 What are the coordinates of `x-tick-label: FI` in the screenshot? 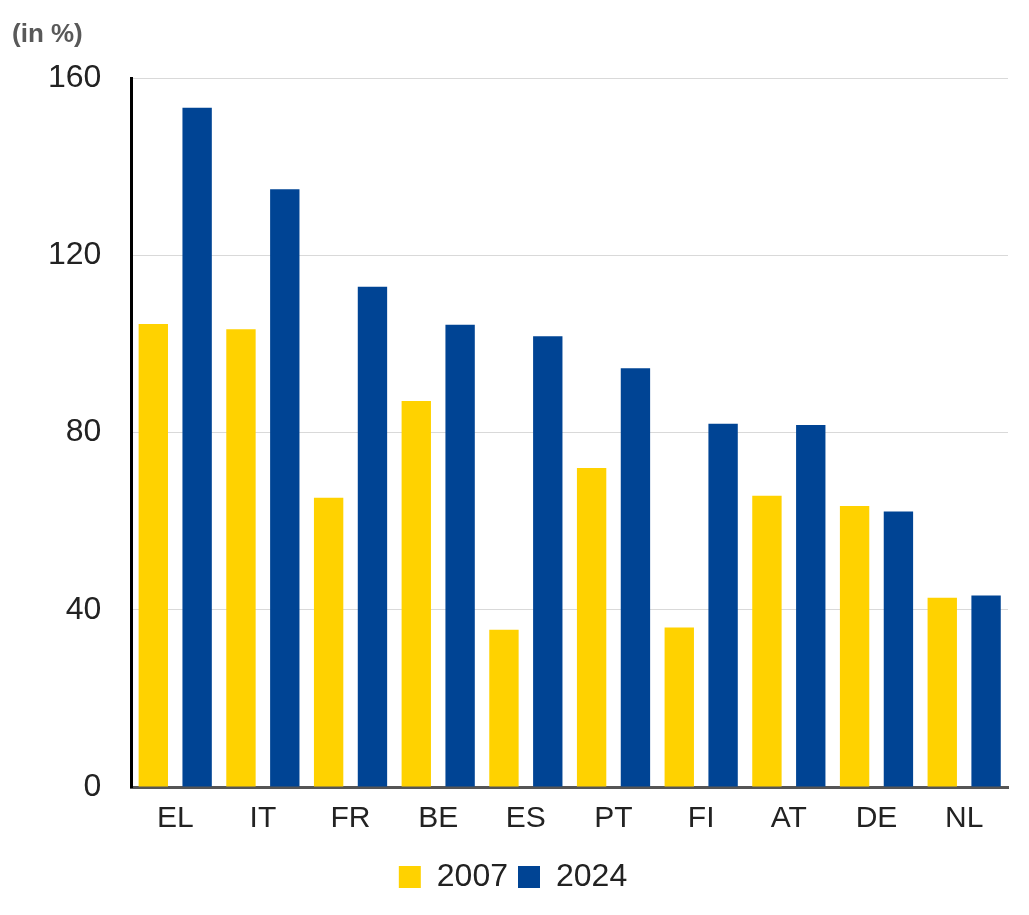 It's located at (701, 817).